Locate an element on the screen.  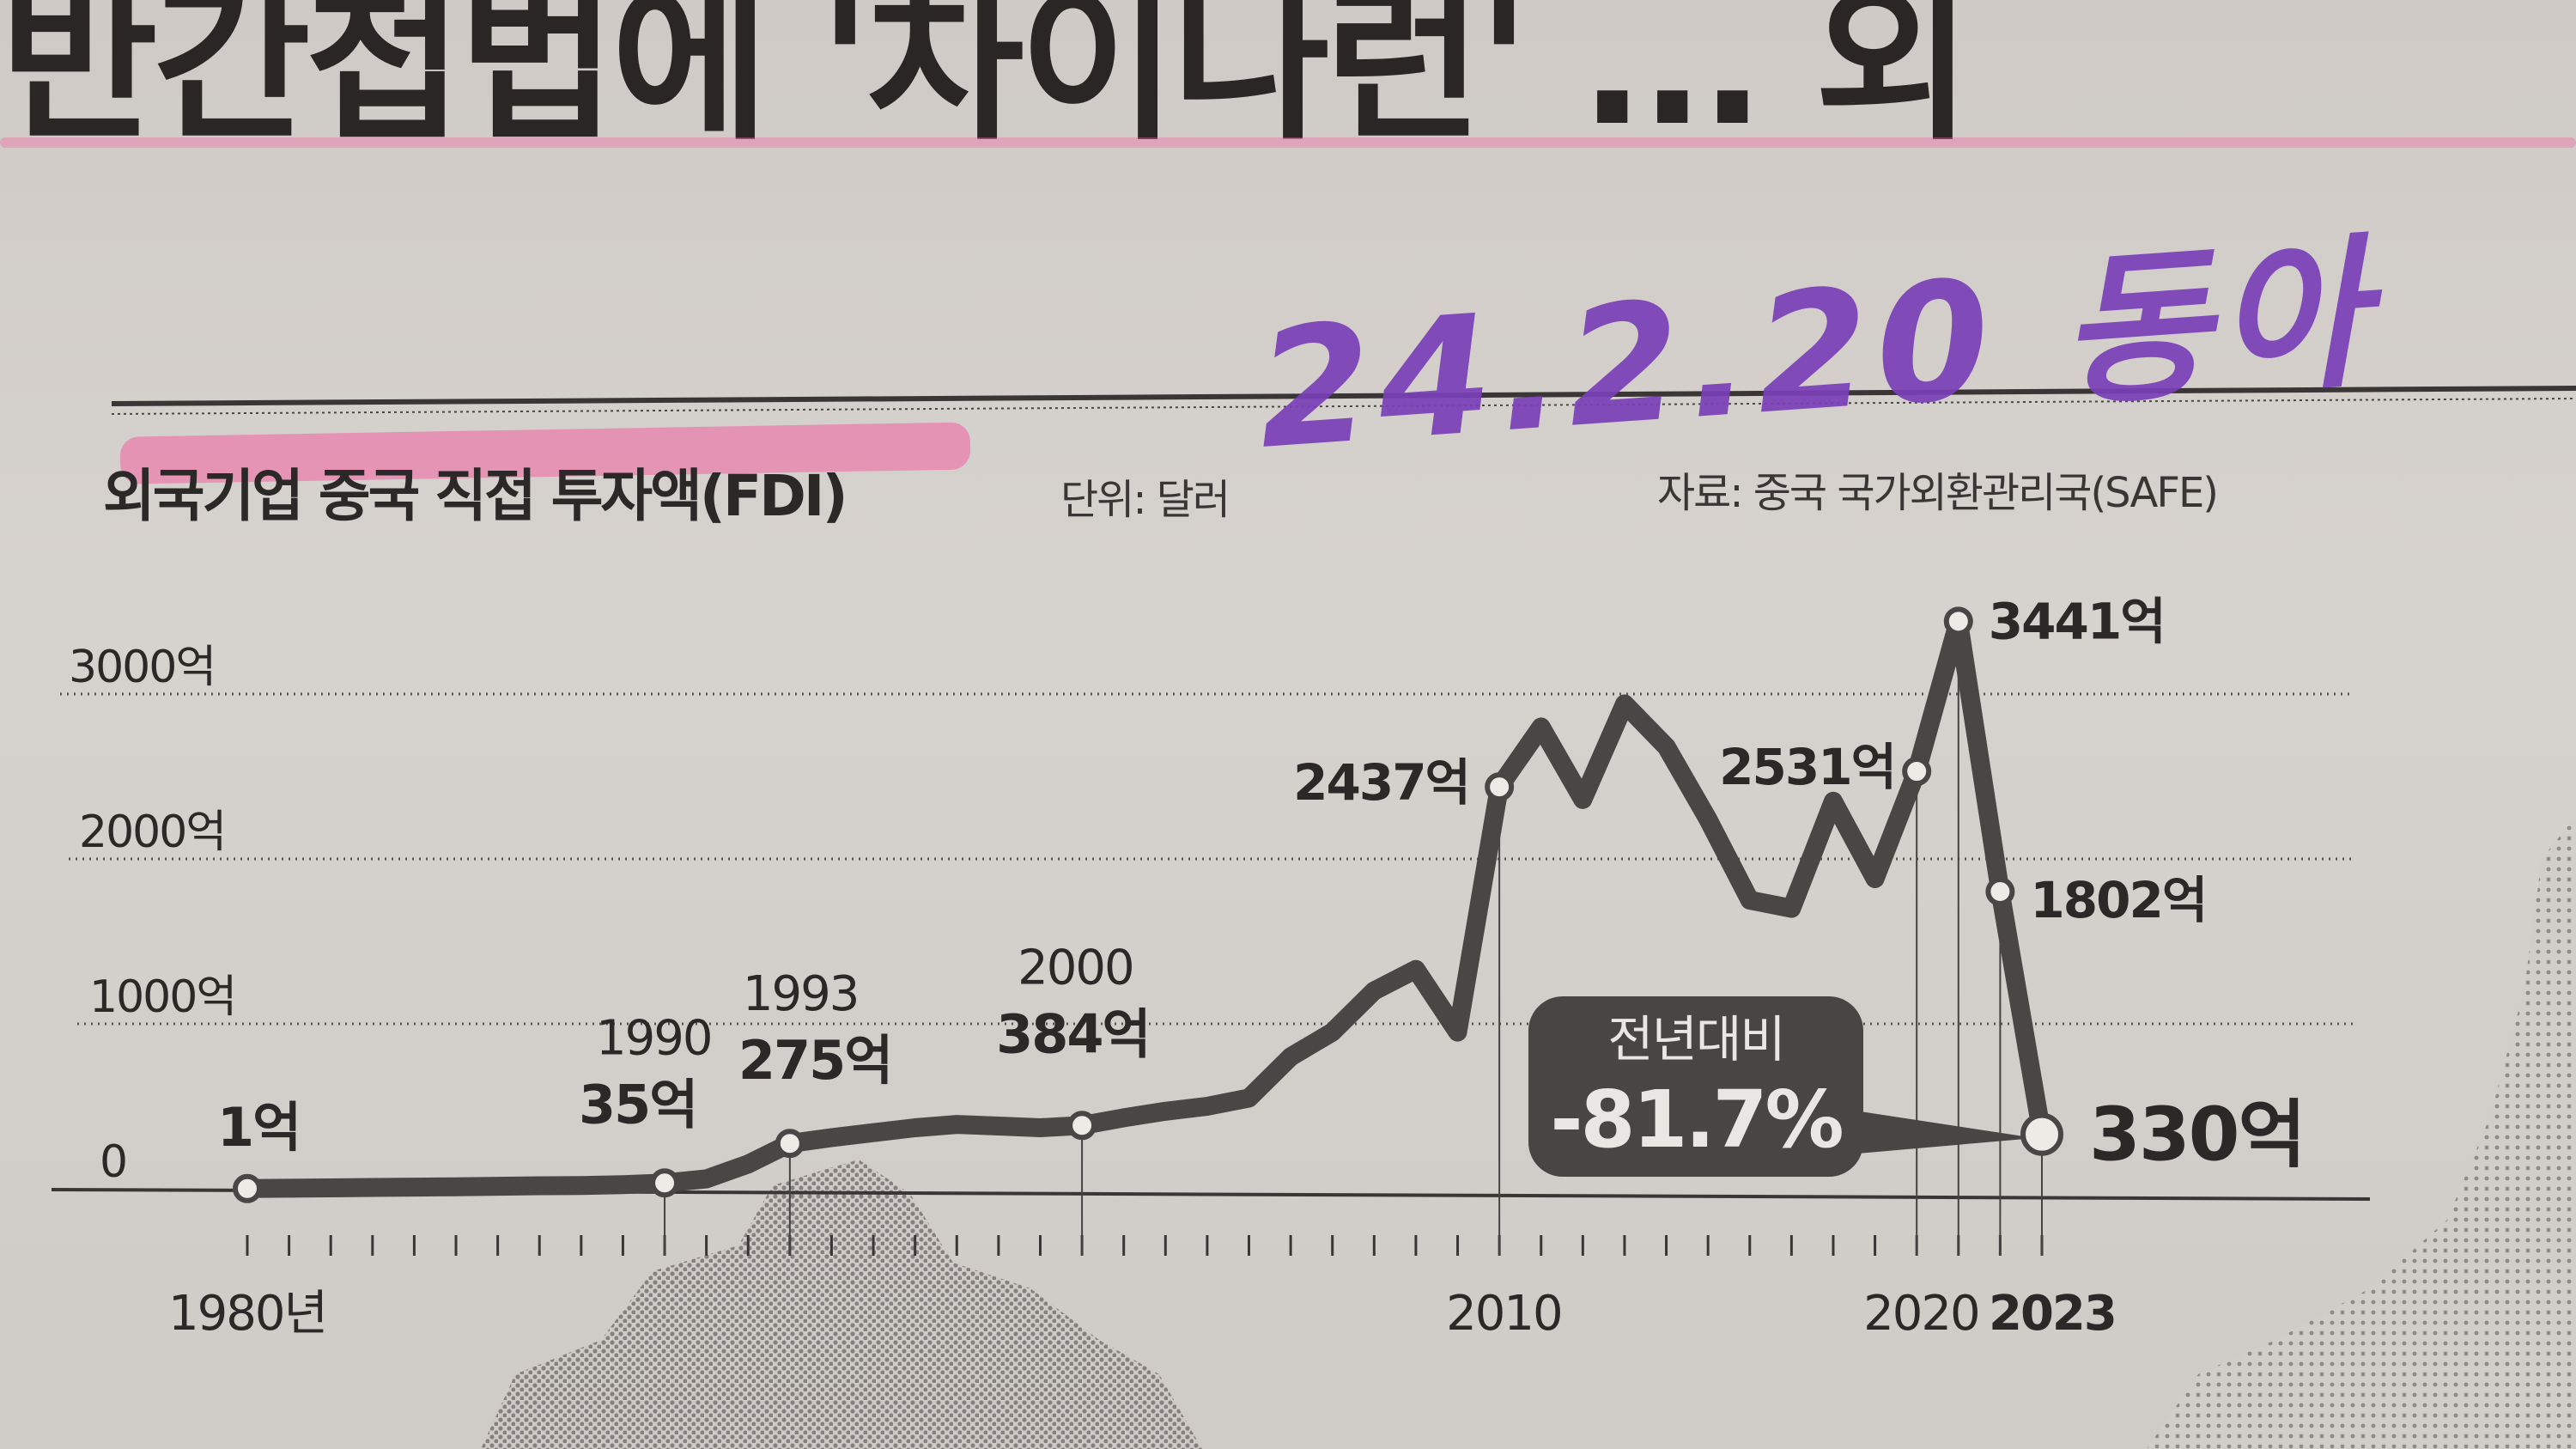
data-label: 384억 is located at coordinates (1072, 1033).